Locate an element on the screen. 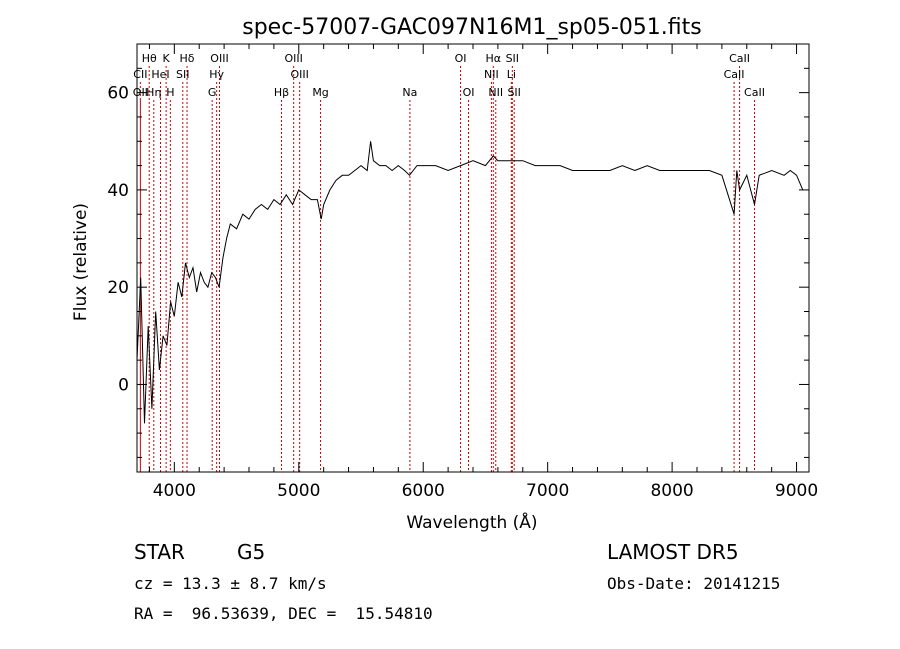 This screenshot has height=649, width=900. line-label: Hγ is located at coordinates (216, 74).